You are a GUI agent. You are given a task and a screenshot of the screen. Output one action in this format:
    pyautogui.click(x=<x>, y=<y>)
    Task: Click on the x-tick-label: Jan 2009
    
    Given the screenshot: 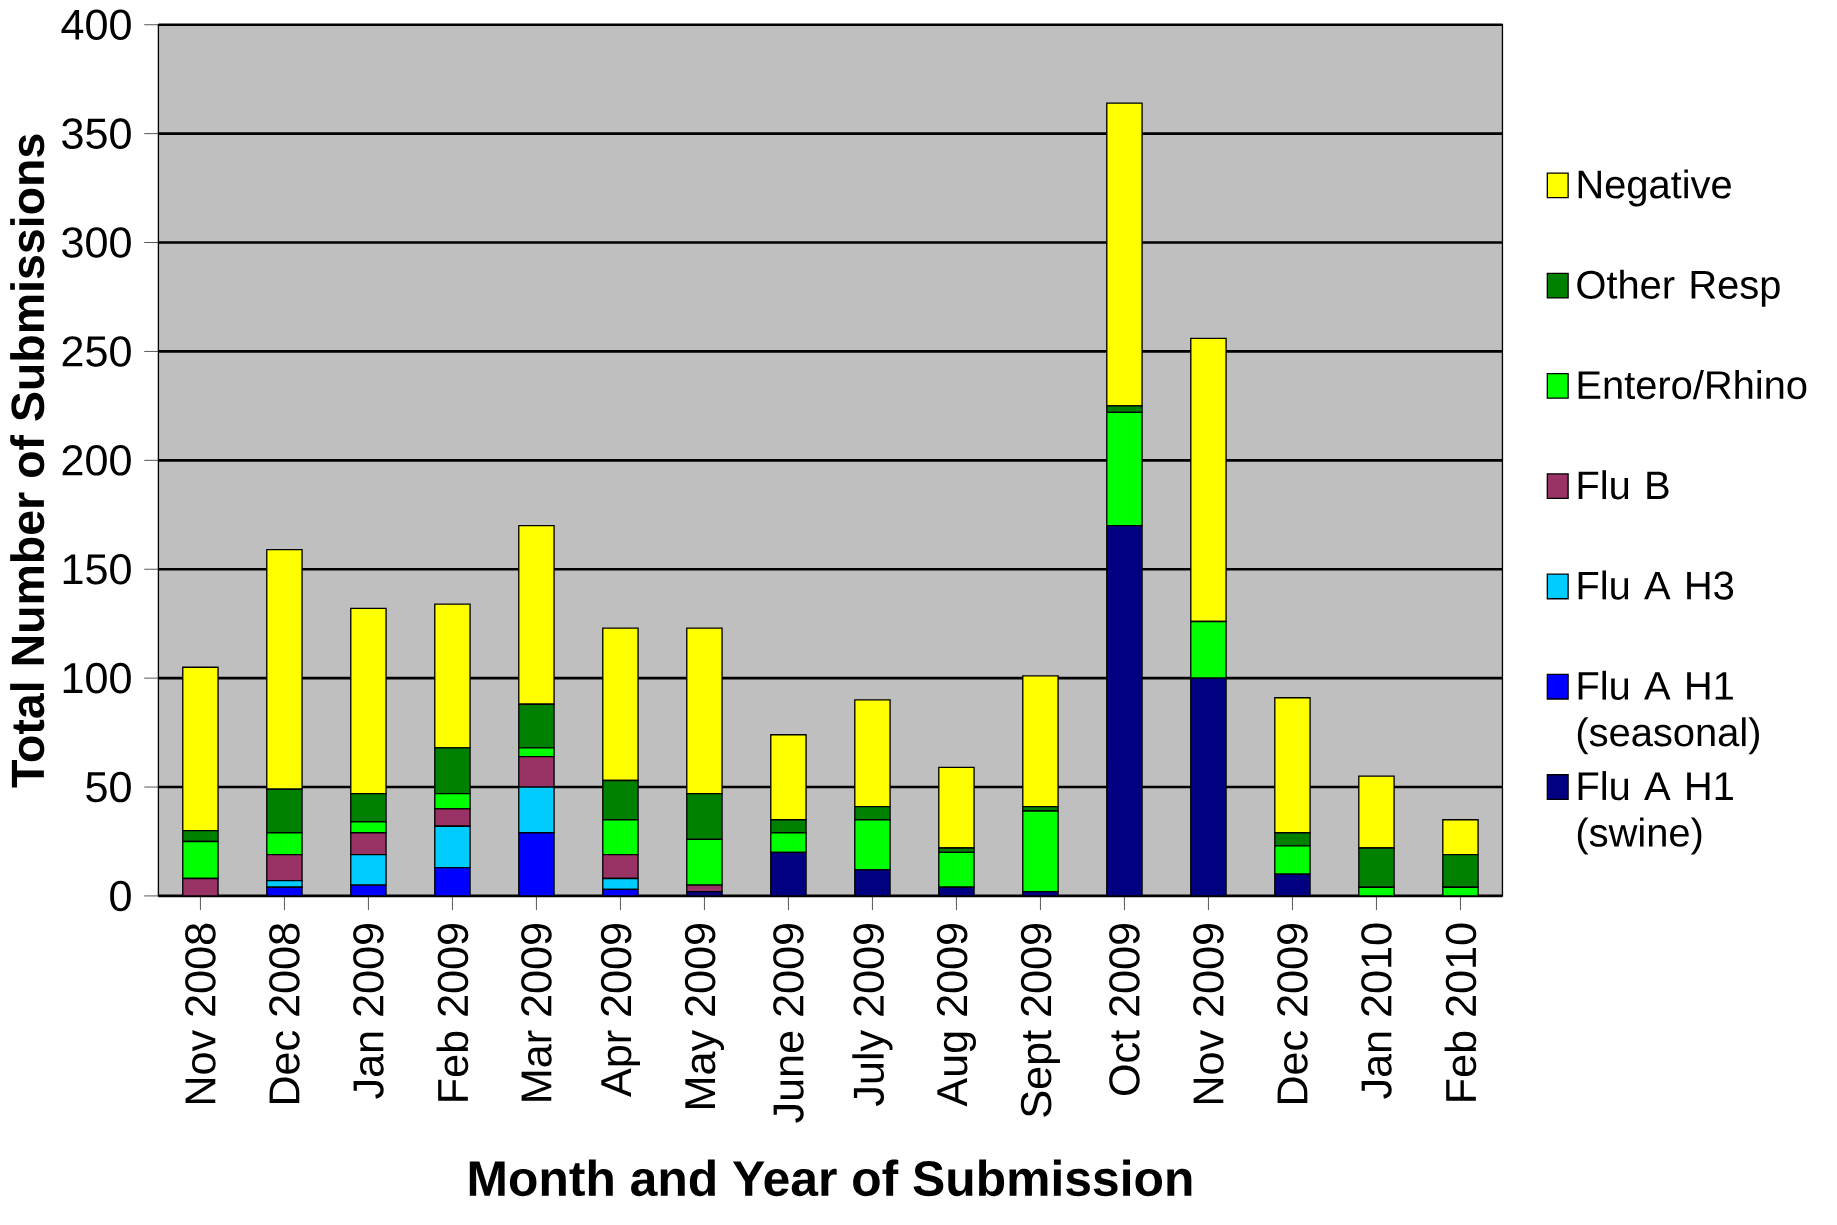 What is the action you would take?
    pyautogui.click(x=368, y=1011)
    